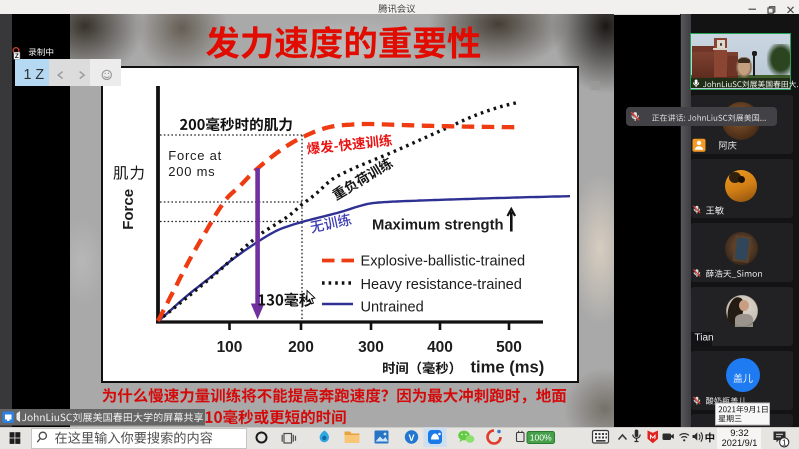 The image size is (799, 449). I want to click on svg-text: Force, so click(128, 209).